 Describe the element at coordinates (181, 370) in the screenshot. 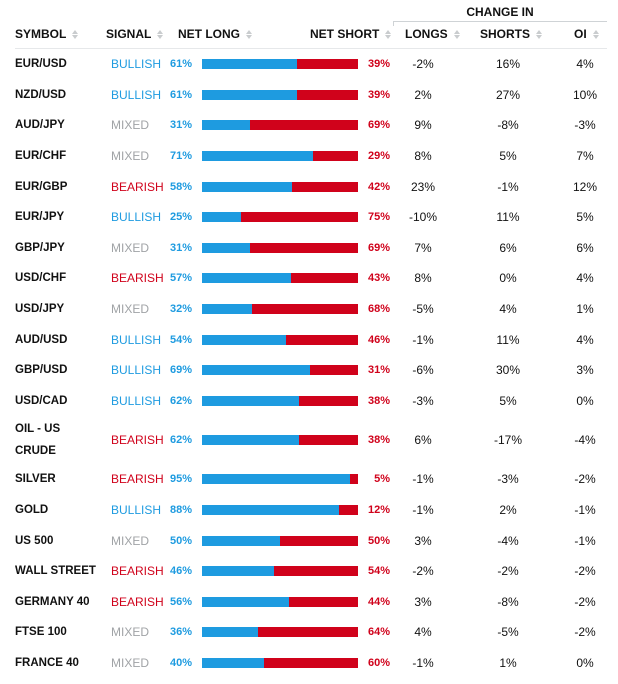

I see `net-long-value: 69%` at that location.